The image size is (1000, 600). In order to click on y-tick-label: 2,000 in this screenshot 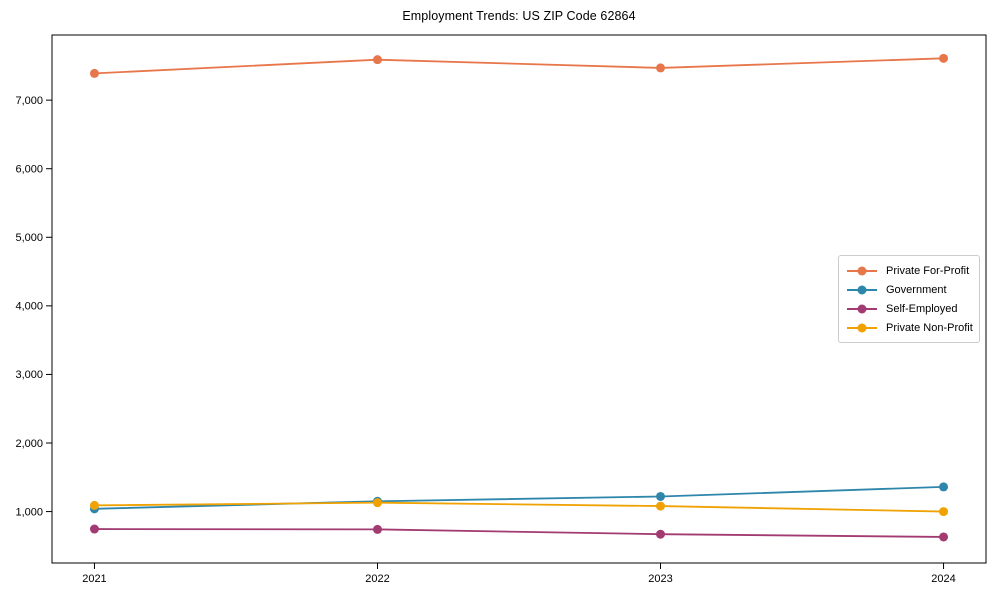, I will do `click(29, 444)`.